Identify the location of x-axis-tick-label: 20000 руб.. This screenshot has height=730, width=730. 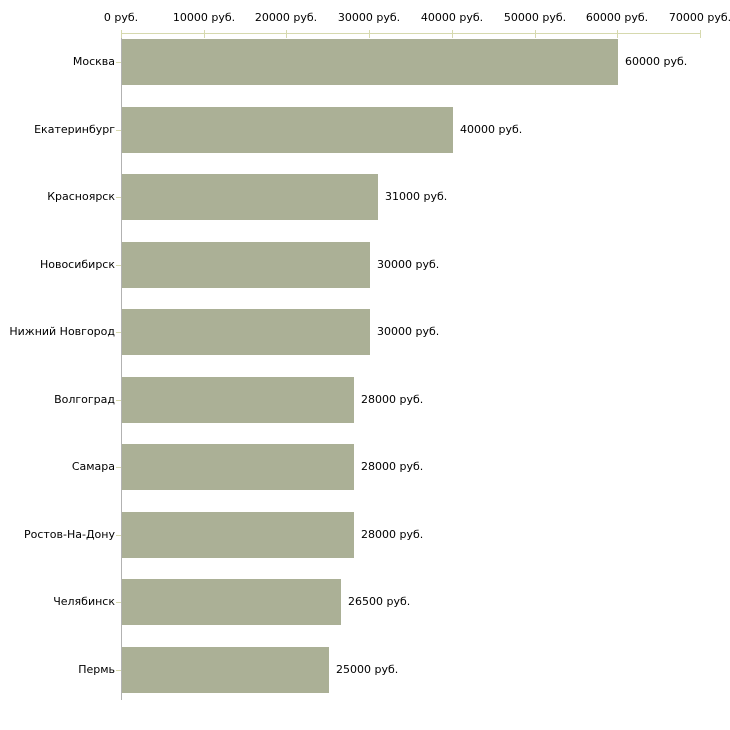
(286, 17).